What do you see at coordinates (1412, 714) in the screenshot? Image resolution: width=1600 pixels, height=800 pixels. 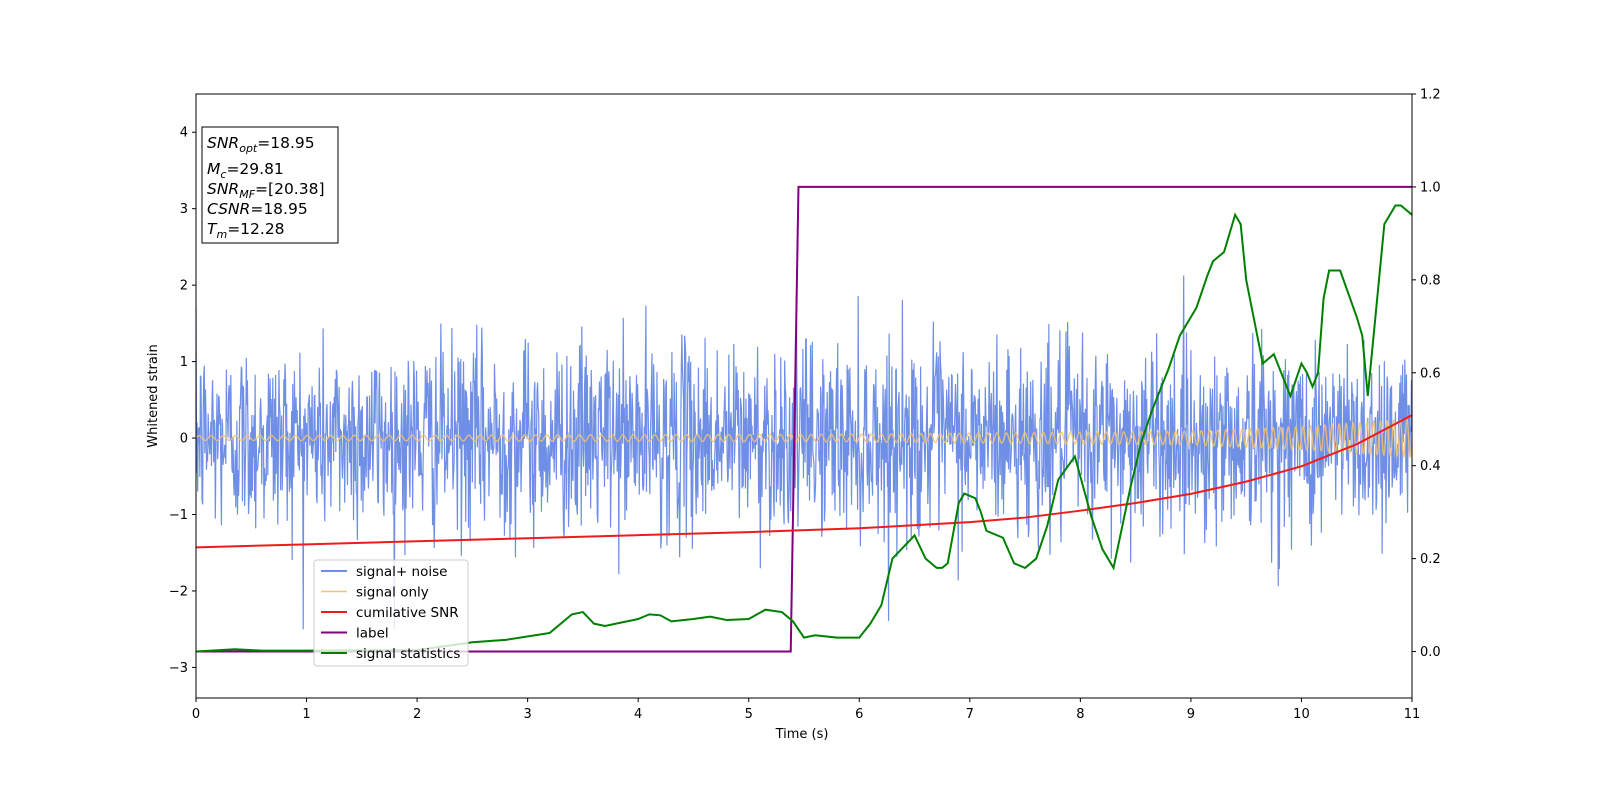 I see `x-tick-label: 11` at bounding box center [1412, 714].